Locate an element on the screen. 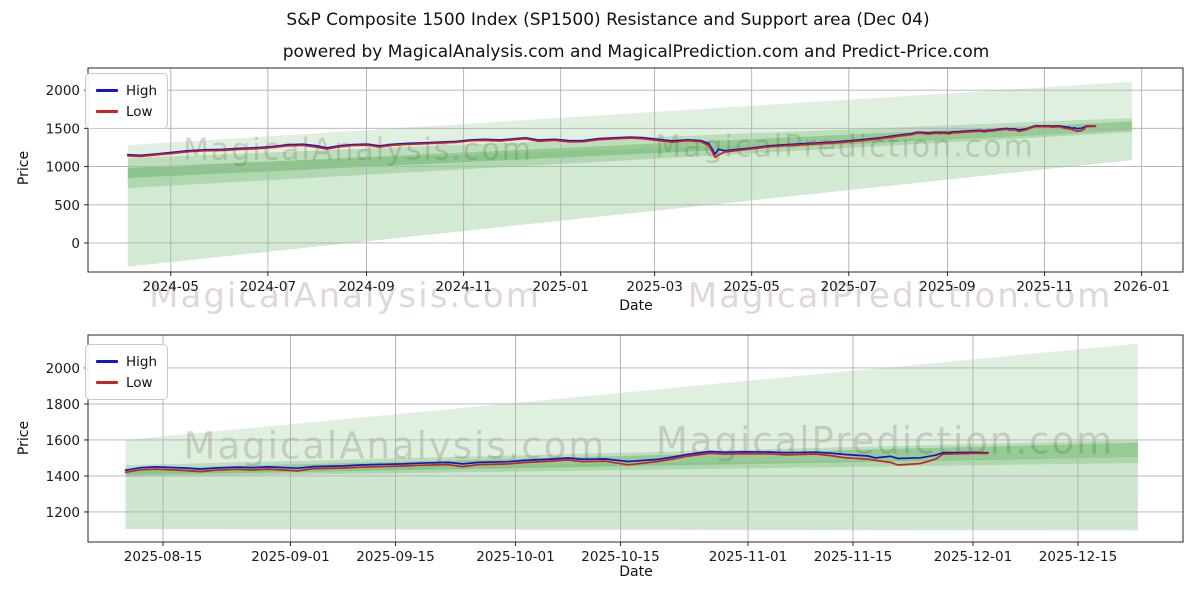 The height and width of the screenshot is (600, 1200). y-tick-label: 1000 is located at coordinates (63, 168).